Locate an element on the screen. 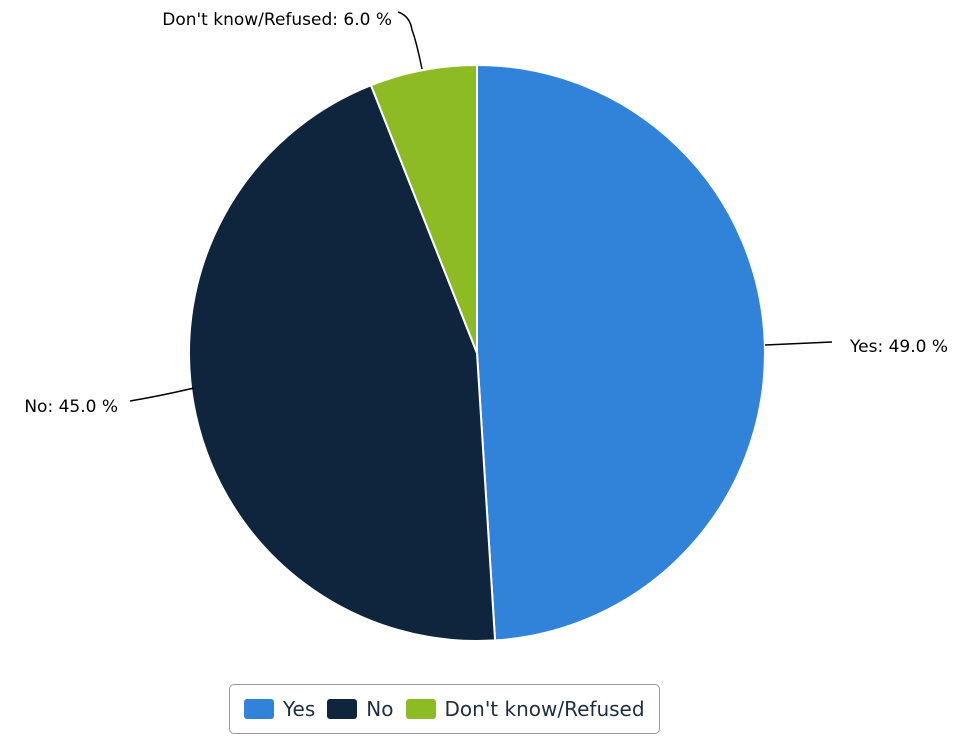 The image size is (976, 737). legend-swatch-yes is located at coordinates (259, 709).